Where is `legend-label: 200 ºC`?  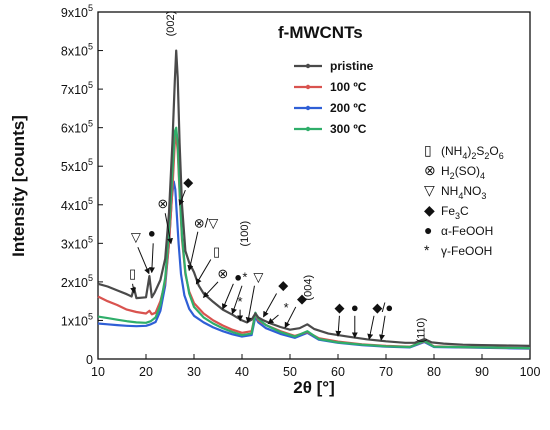 legend-label: 200 ºC is located at coordinates (348, 108).